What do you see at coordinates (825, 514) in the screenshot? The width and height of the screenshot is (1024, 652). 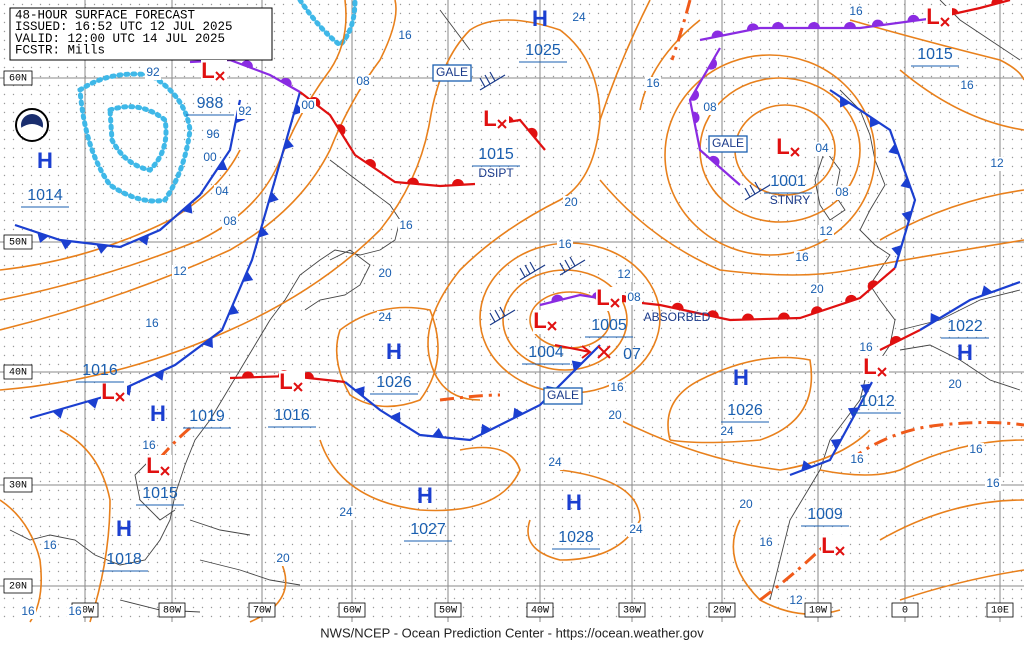 I see `low-pressure: 1009` at bounding box center [825, 514].